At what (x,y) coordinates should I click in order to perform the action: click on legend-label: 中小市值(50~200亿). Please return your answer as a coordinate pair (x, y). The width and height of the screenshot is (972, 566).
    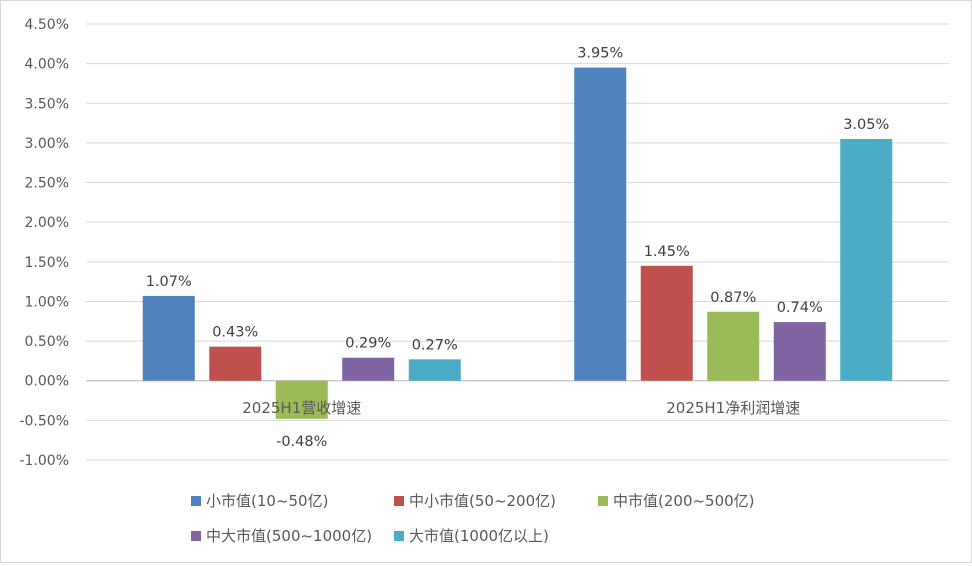
    Looking at the image, I should click on (482, 501).